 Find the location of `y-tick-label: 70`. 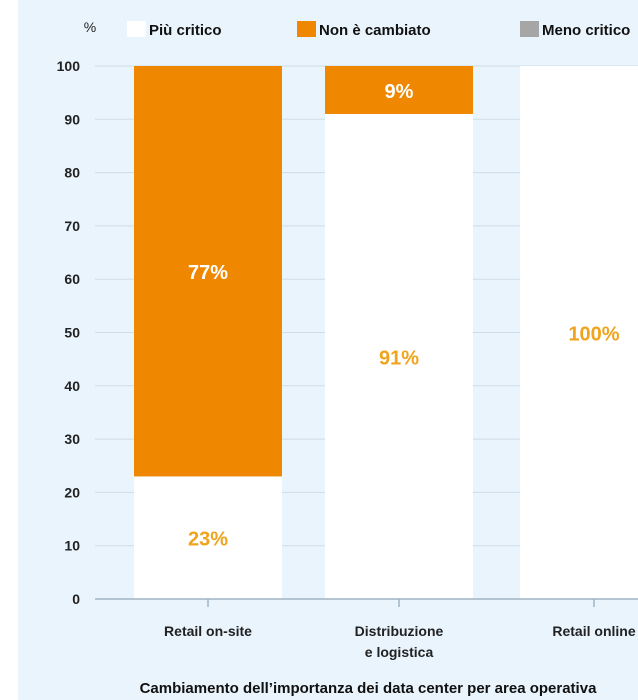

y-tick-label: 70 is located at coordinates (72, 226).